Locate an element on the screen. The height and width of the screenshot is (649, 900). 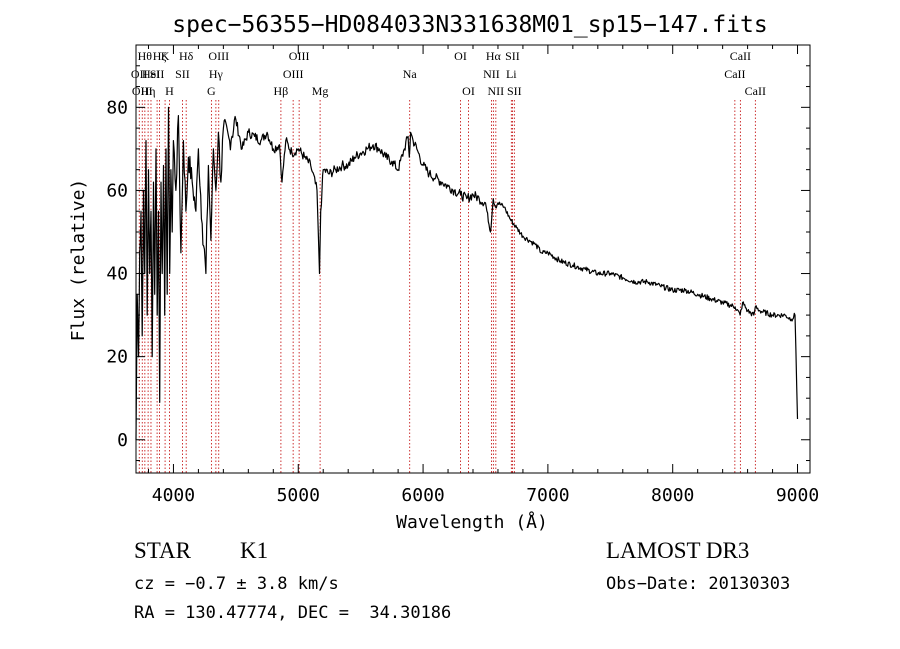
emission-line-label: Hη is located at coordinates (148, 91).